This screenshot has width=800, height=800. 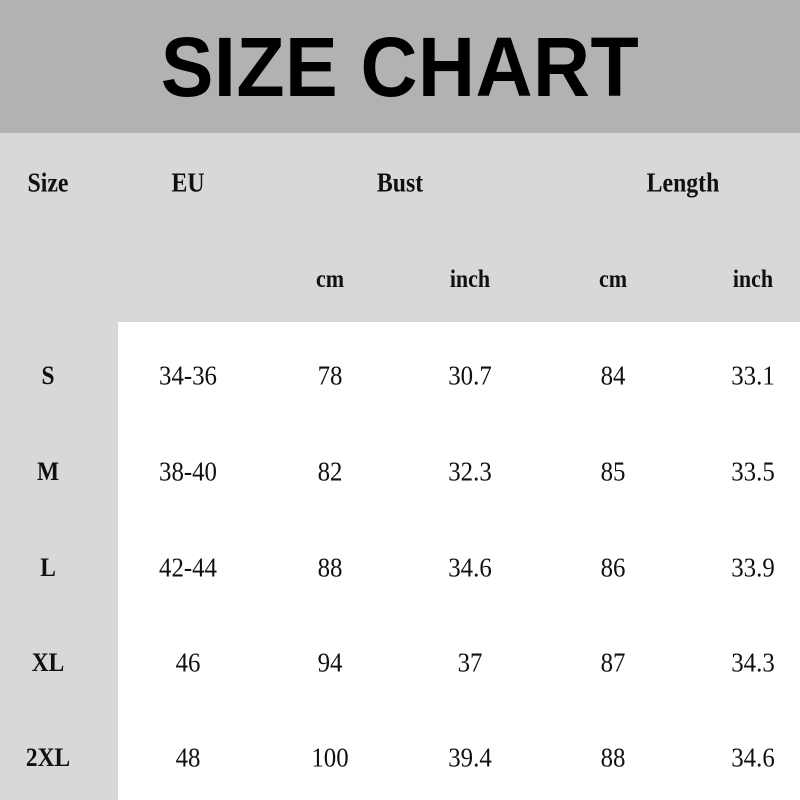 I want to click on cell-bust-inch-m: 32.3, so click(x=470, y=471).